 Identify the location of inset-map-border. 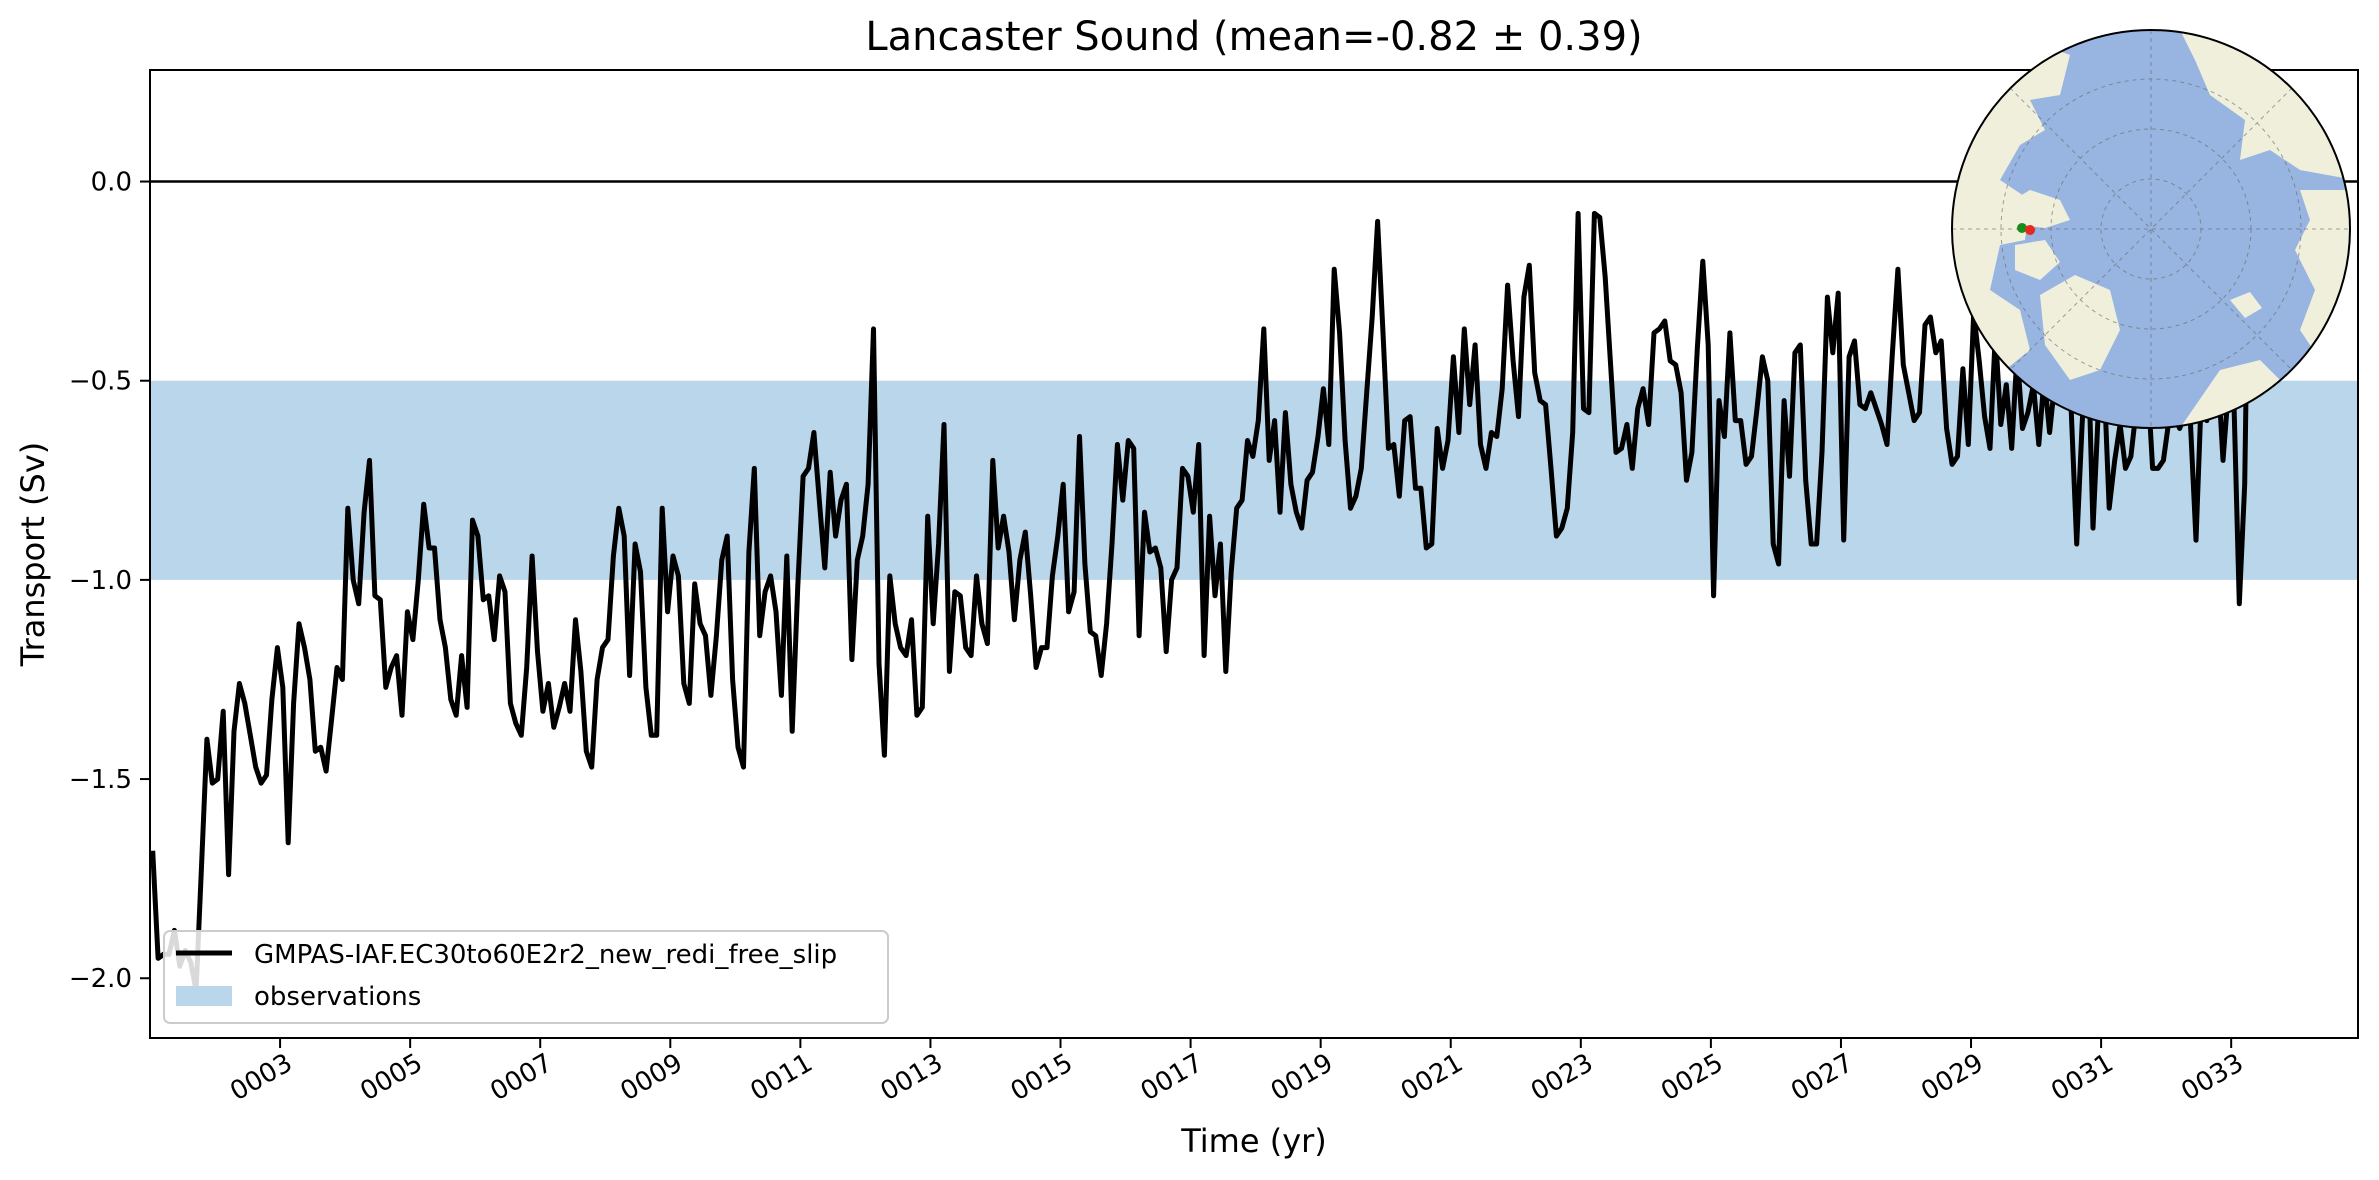
(2151, 229).